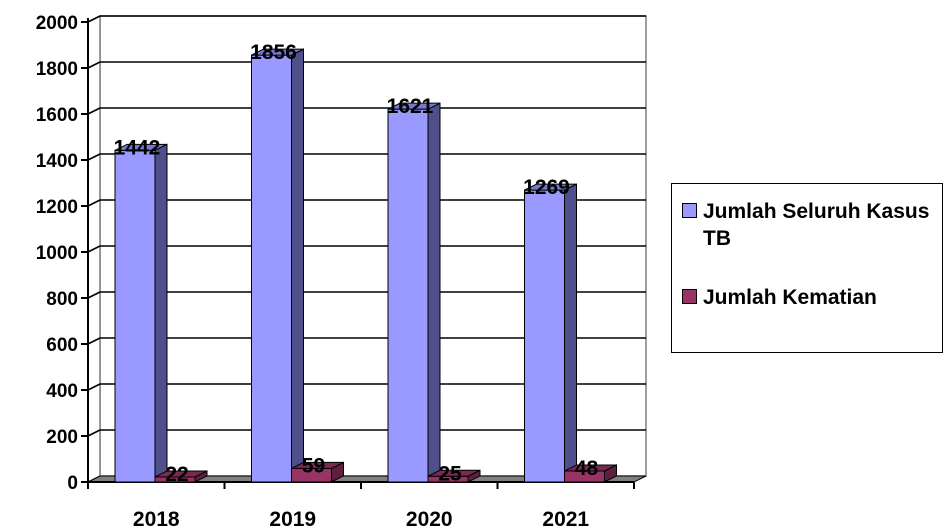 The image size is (944, 530). I want to click on y-tick-label: 2000, so click(57, 23).